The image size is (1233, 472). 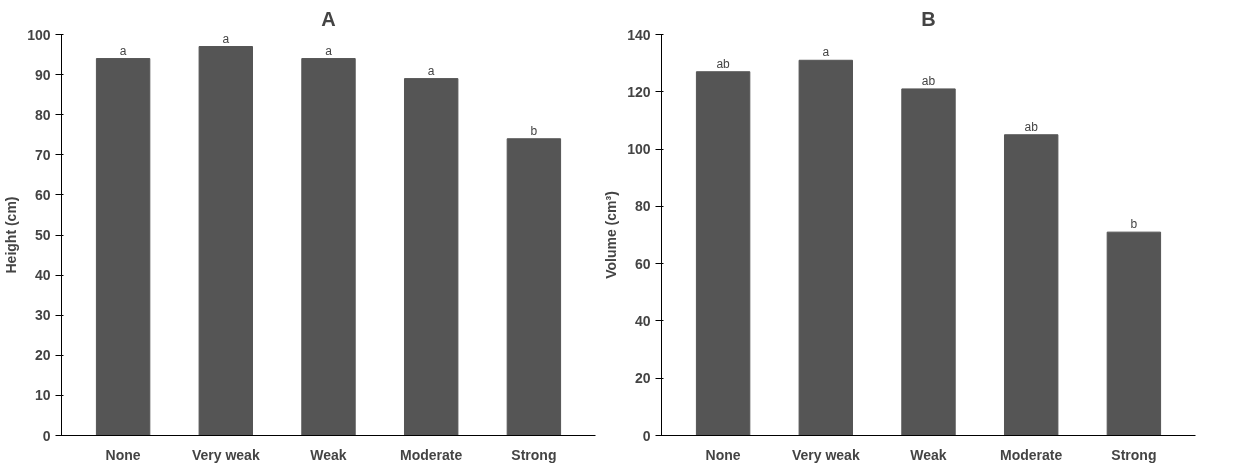 I want to click on y-tick-label: 120, so click(x=639, y=91).